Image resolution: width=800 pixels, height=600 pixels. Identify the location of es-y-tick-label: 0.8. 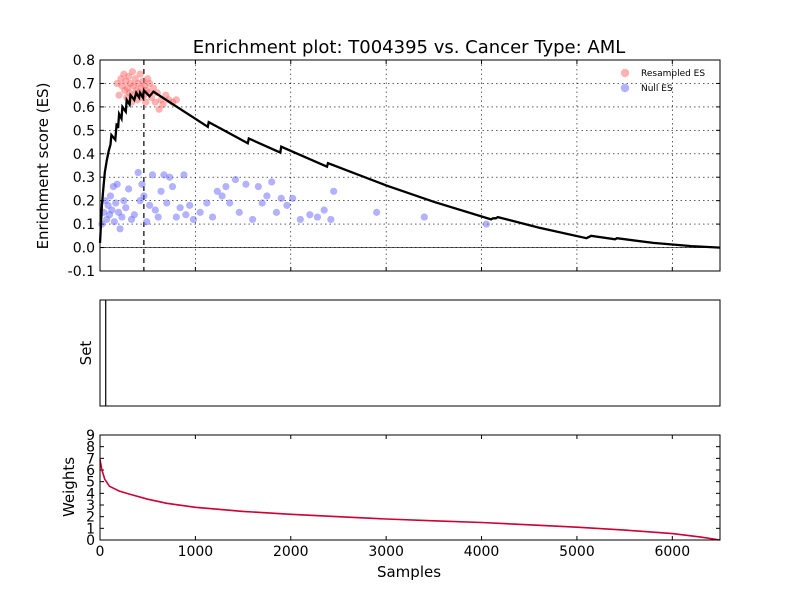
(84, 61).